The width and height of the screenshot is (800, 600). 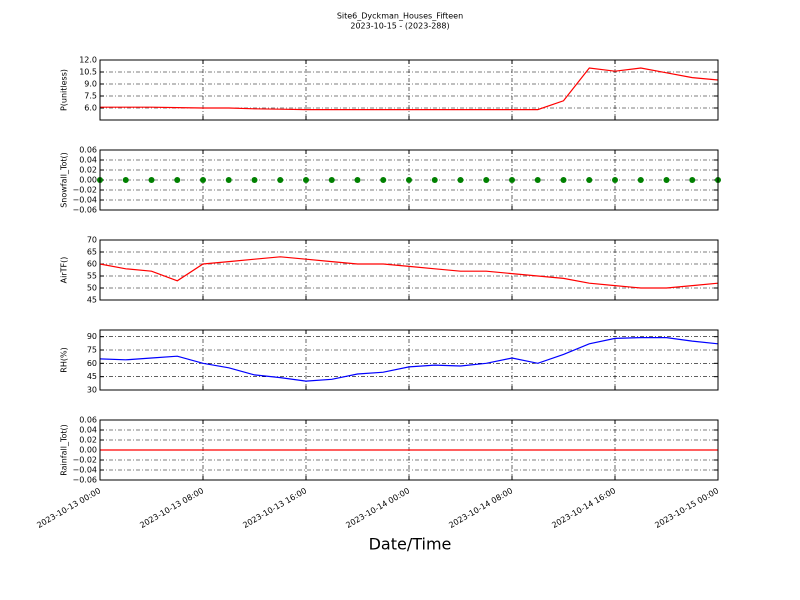 What do you see at coordinates (64, 270) in the screenshot?
I see `y-axis-label: AirTF()` at bounding box center [64, 270].